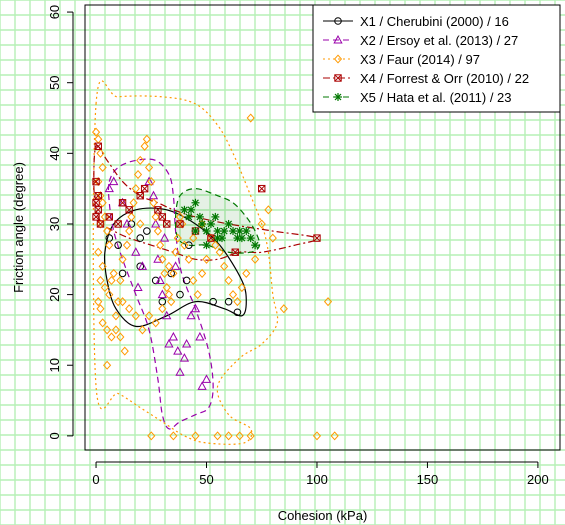 The width and height of the screenshot is (565, 525). What do you see at coordinates (434, 21) in the screenshot?
I see `legend-label: X1 / Cherubini (2000) / 16` at bounding box center [434, 21].